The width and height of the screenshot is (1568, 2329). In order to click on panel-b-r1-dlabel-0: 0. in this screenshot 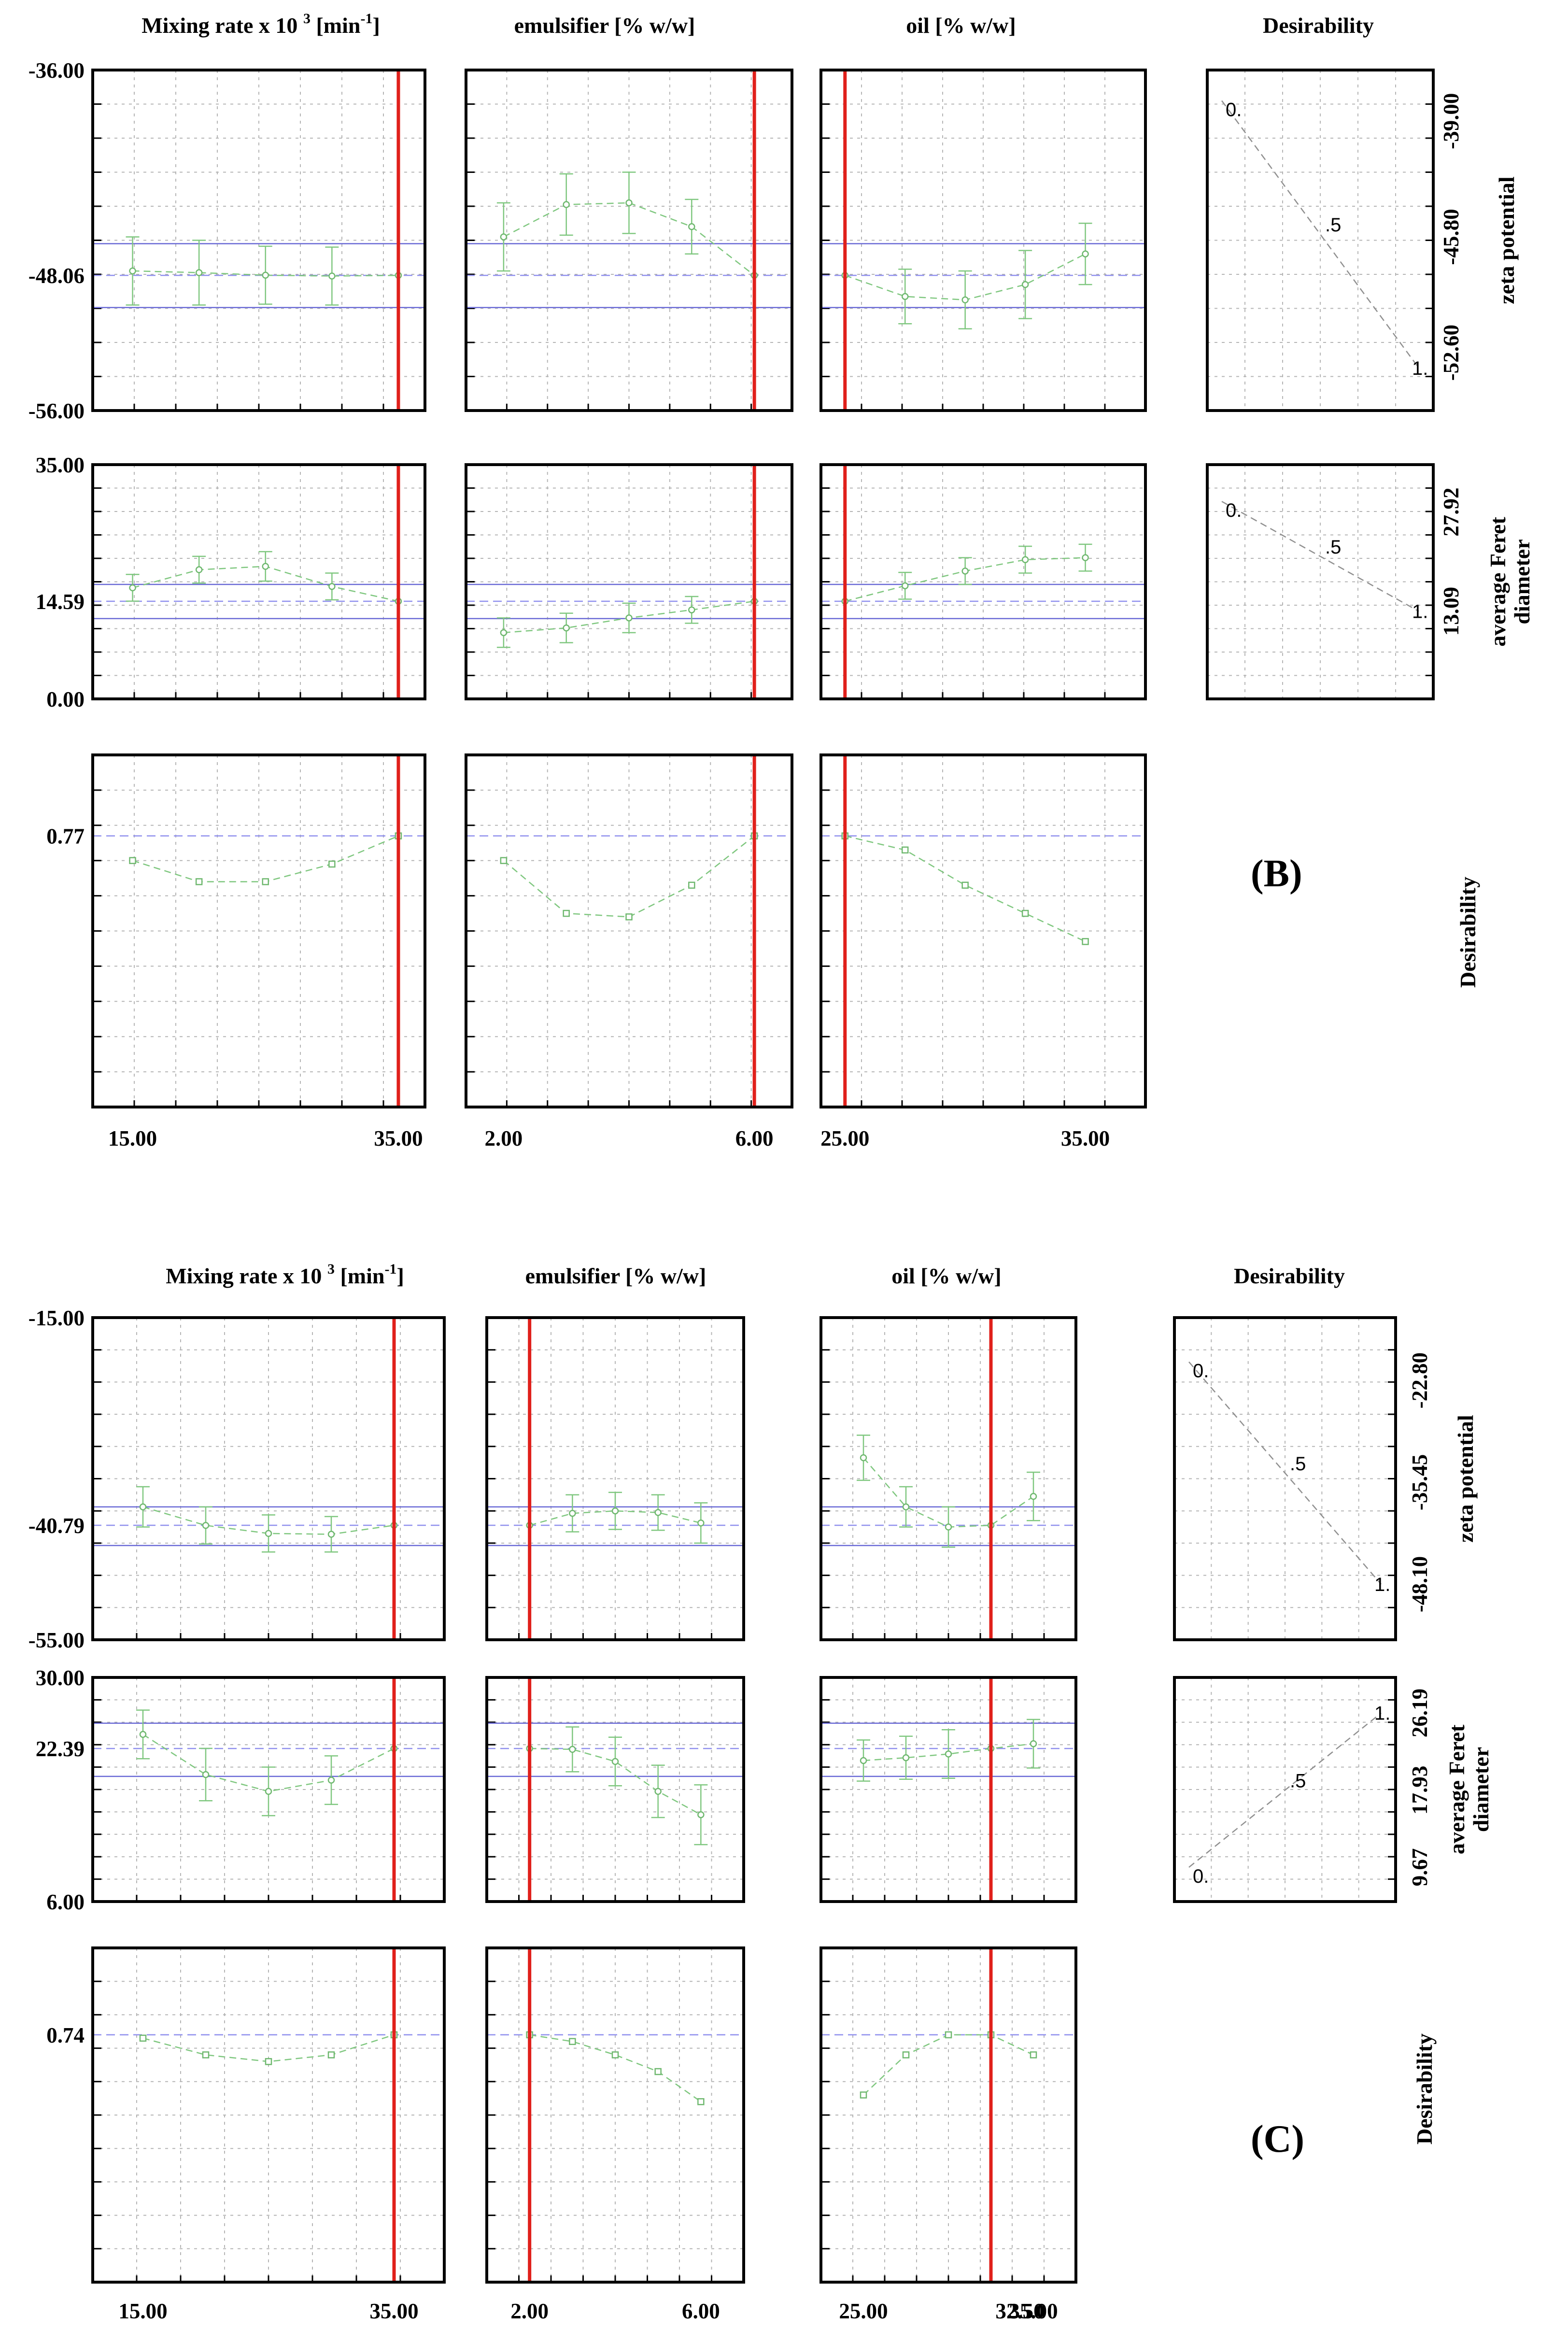, I will do `click(1234, 511)`.